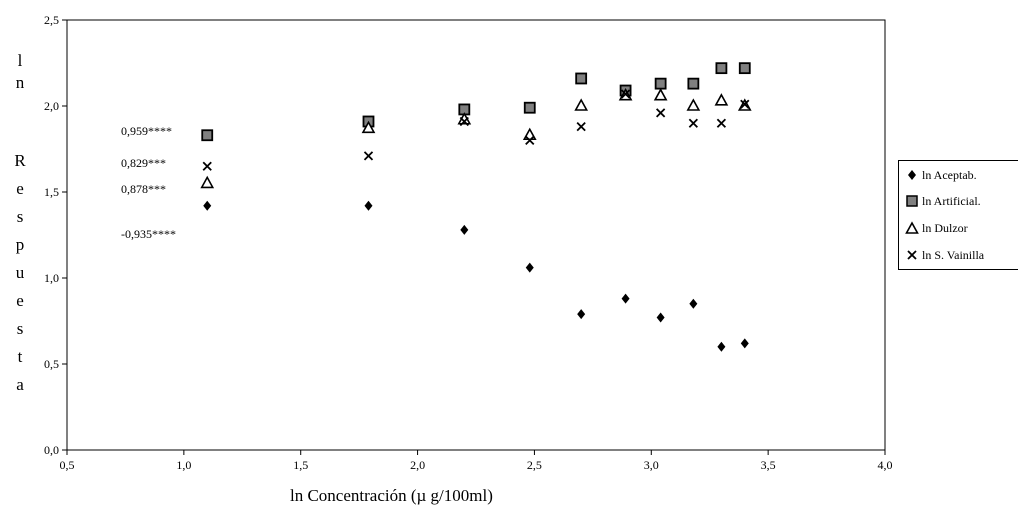 The width and height of the screenshot is (1018, 515). Describe the element at coordinates (951, 200) in the screenshot. I see `legend-label: ln Artificial.` at that location.